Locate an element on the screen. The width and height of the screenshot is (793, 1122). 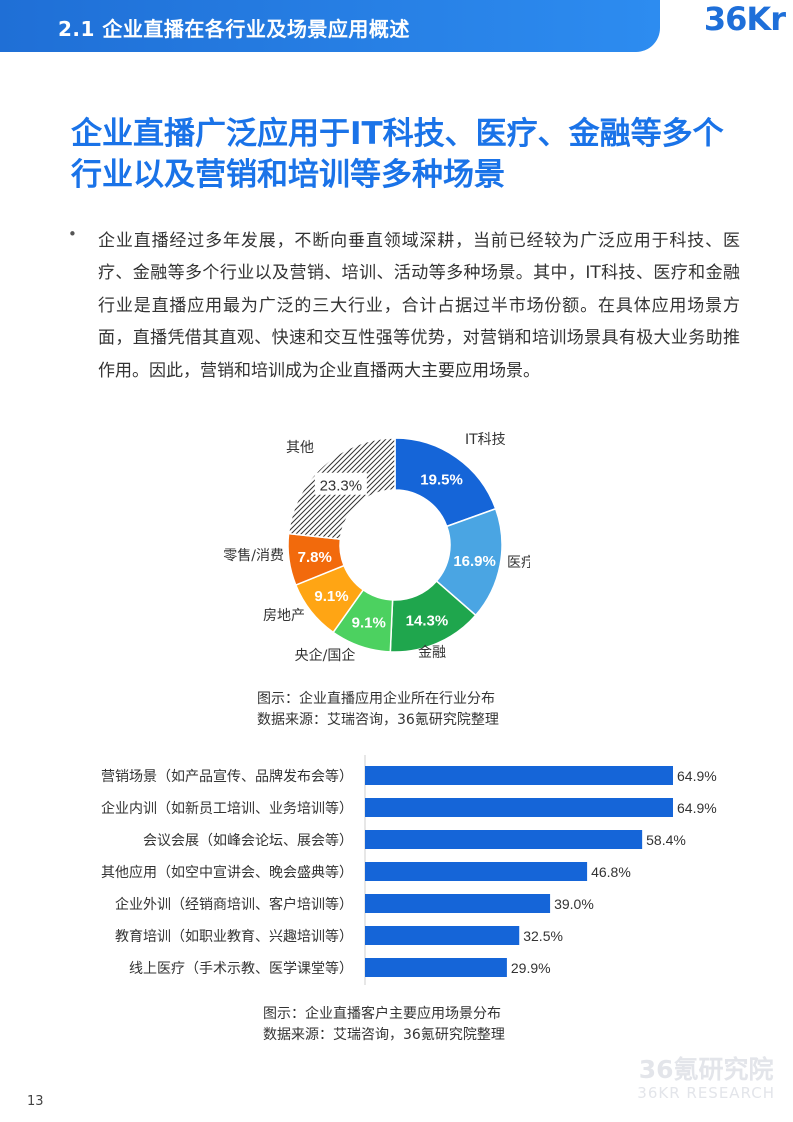
slice-value-label: 7.8% is located at coordinates (315, 557).